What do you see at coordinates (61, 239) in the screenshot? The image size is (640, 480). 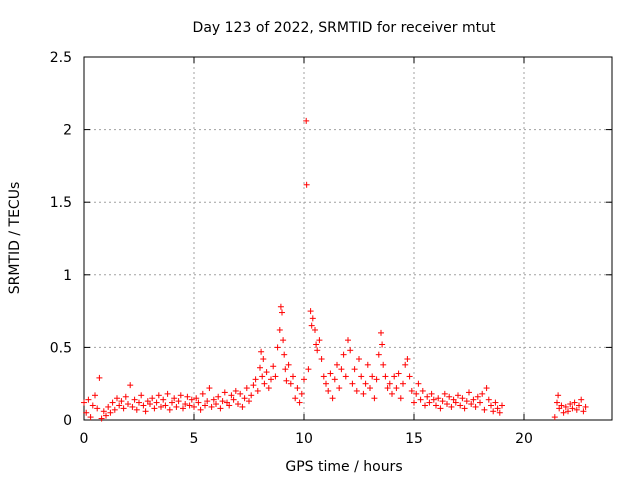 I see `y-axis-tick-labels: 0 0.5 1 1.5 2 2.5` at bounding box center [61, 239].